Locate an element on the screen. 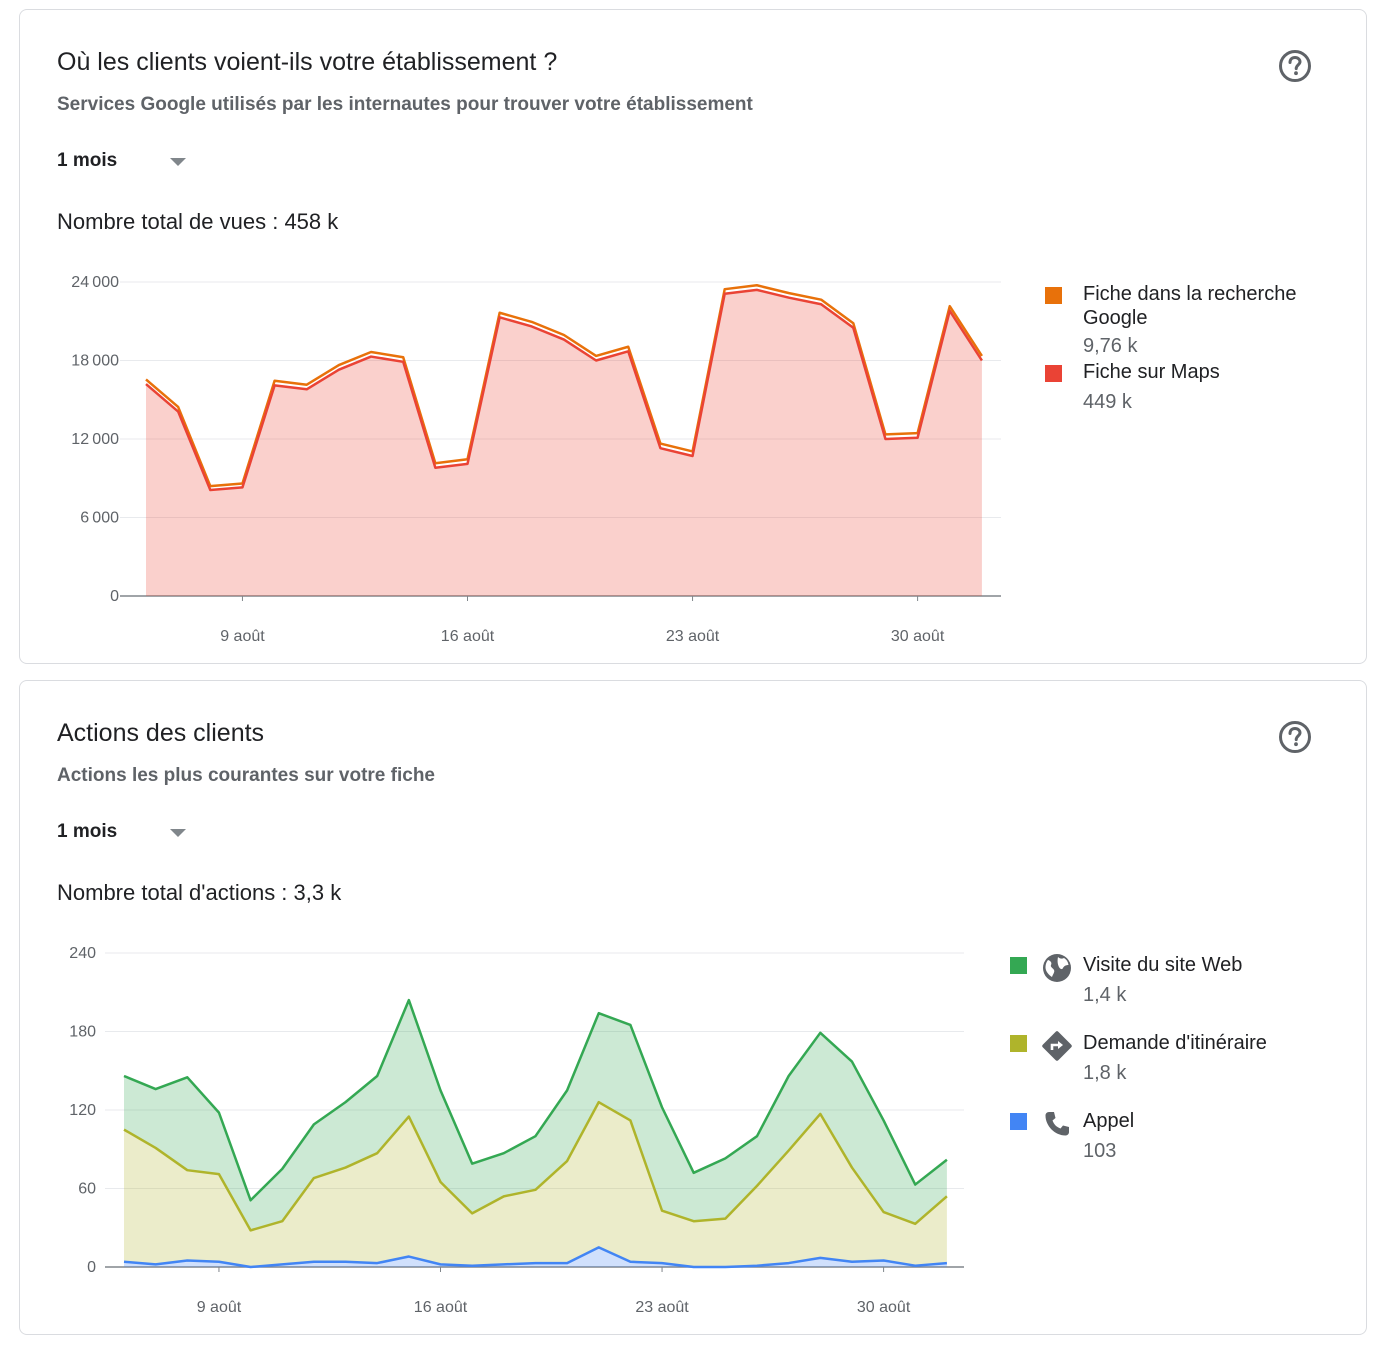 The image size is (1393, 1350). series-area-visite-du-site-web is located at coordinates (535, 1115).